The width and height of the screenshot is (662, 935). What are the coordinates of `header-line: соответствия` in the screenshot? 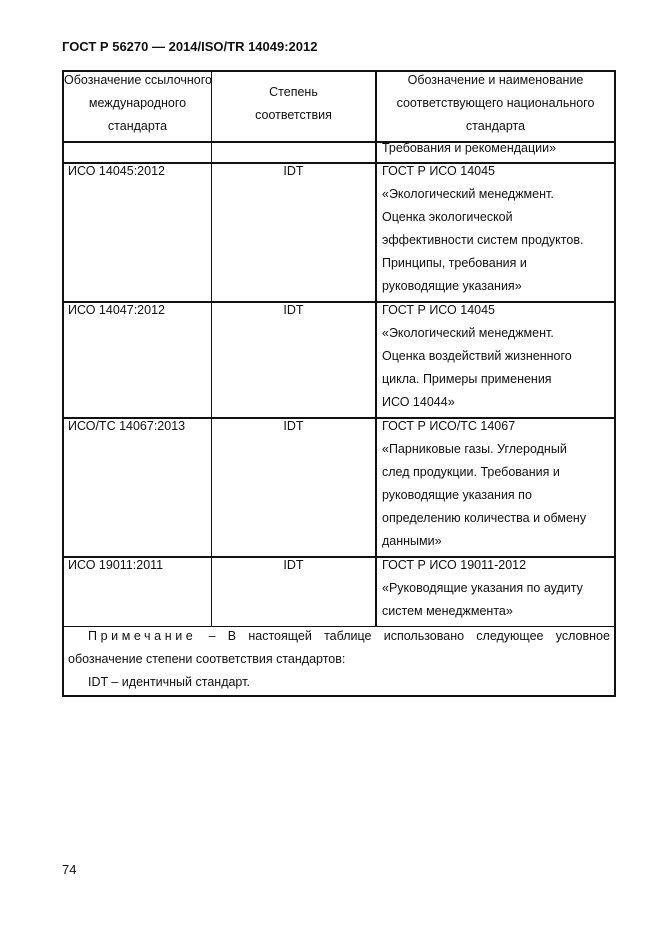 It's located at (293, 115).